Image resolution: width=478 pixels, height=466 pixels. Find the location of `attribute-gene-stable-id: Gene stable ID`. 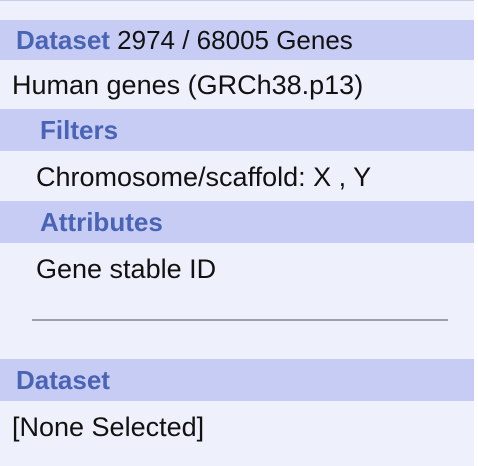

attribute-gene-stable-id: Gene stable ID is located at coordinates (126, 269).